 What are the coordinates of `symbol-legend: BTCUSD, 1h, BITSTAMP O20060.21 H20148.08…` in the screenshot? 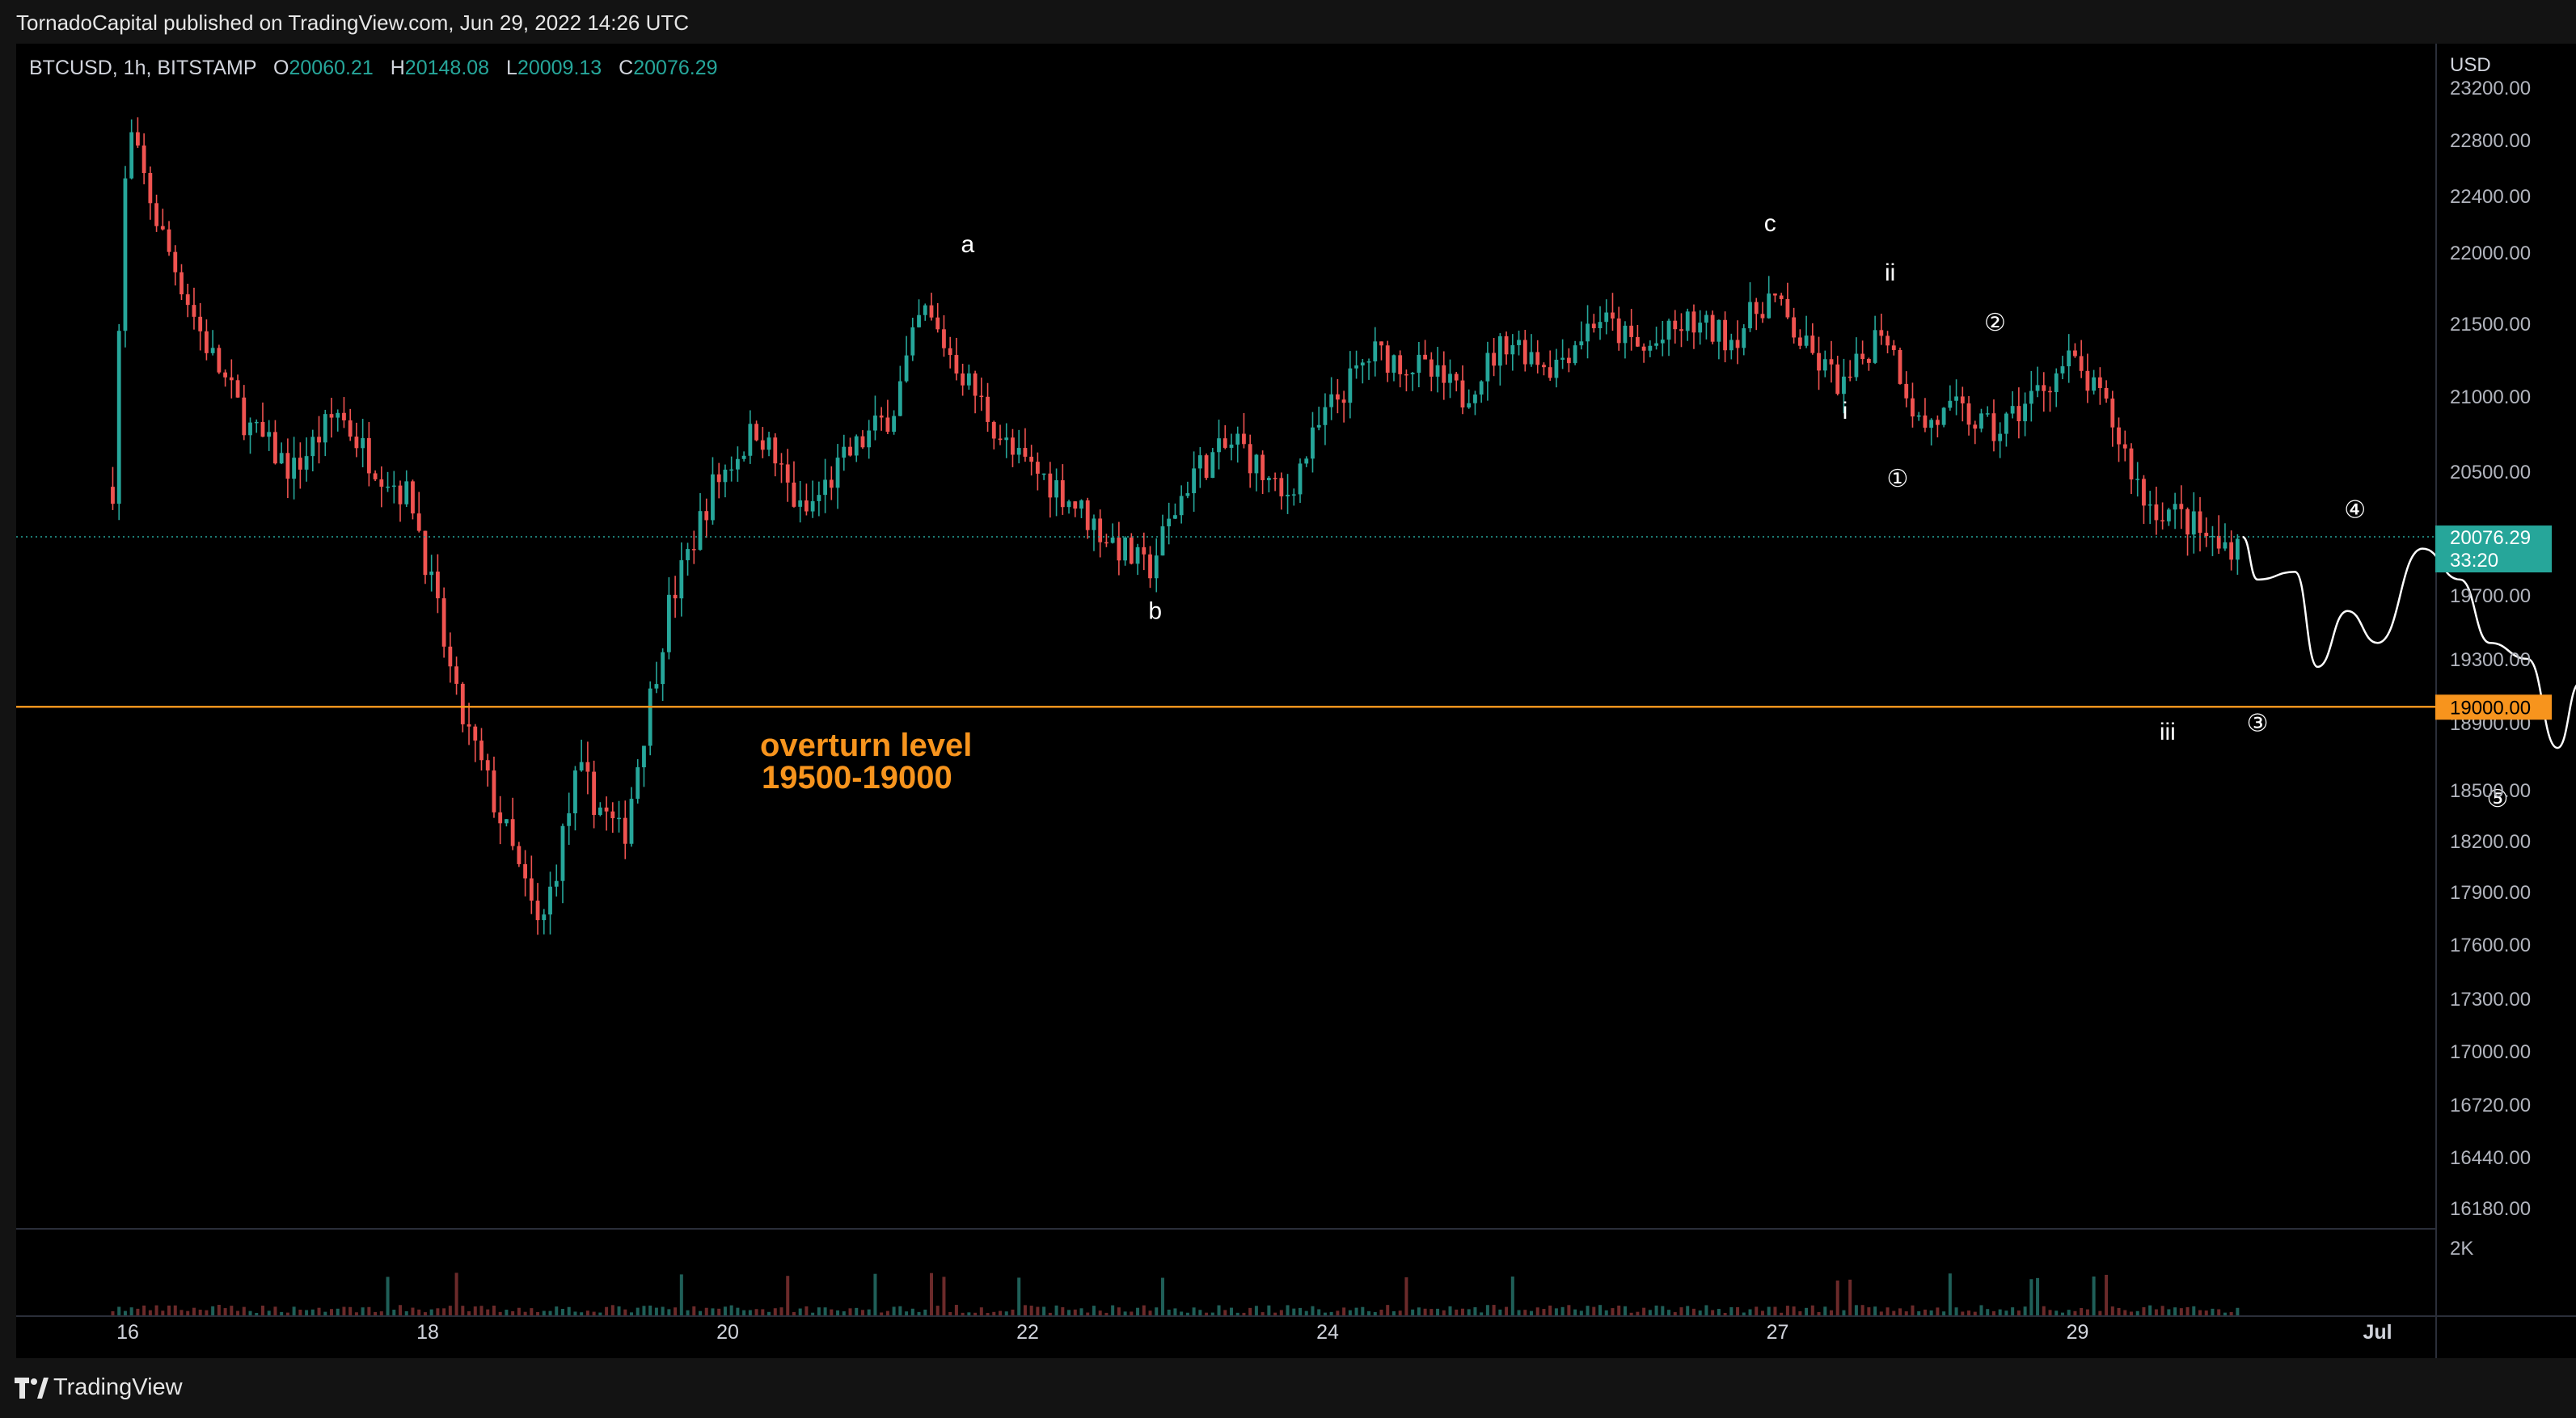 It's located at (373, 68).